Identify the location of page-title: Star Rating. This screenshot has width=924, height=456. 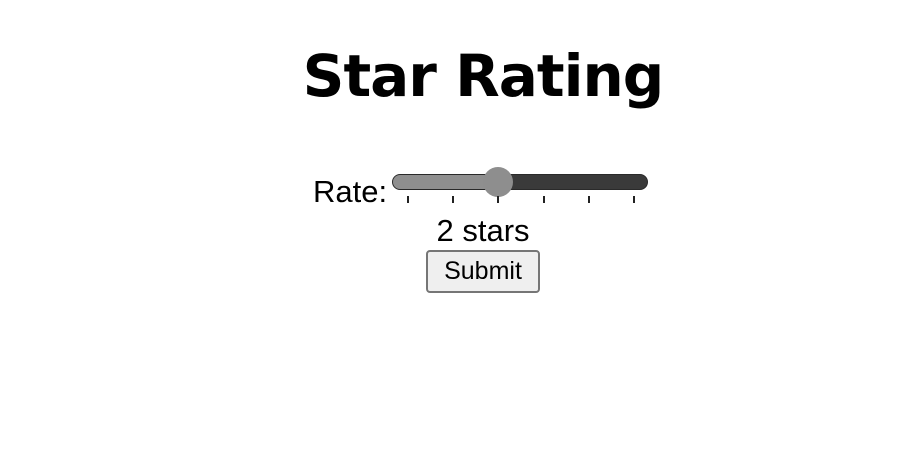
(483, 76).